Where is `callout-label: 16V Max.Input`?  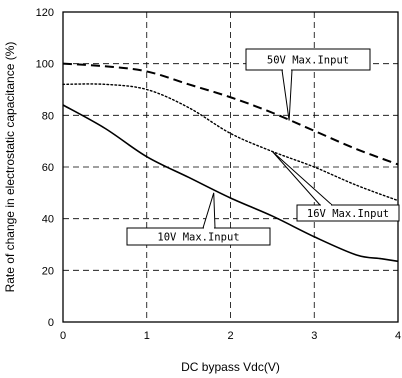
callout-label: 16V Max.Input is located at coordinates (348, 214).